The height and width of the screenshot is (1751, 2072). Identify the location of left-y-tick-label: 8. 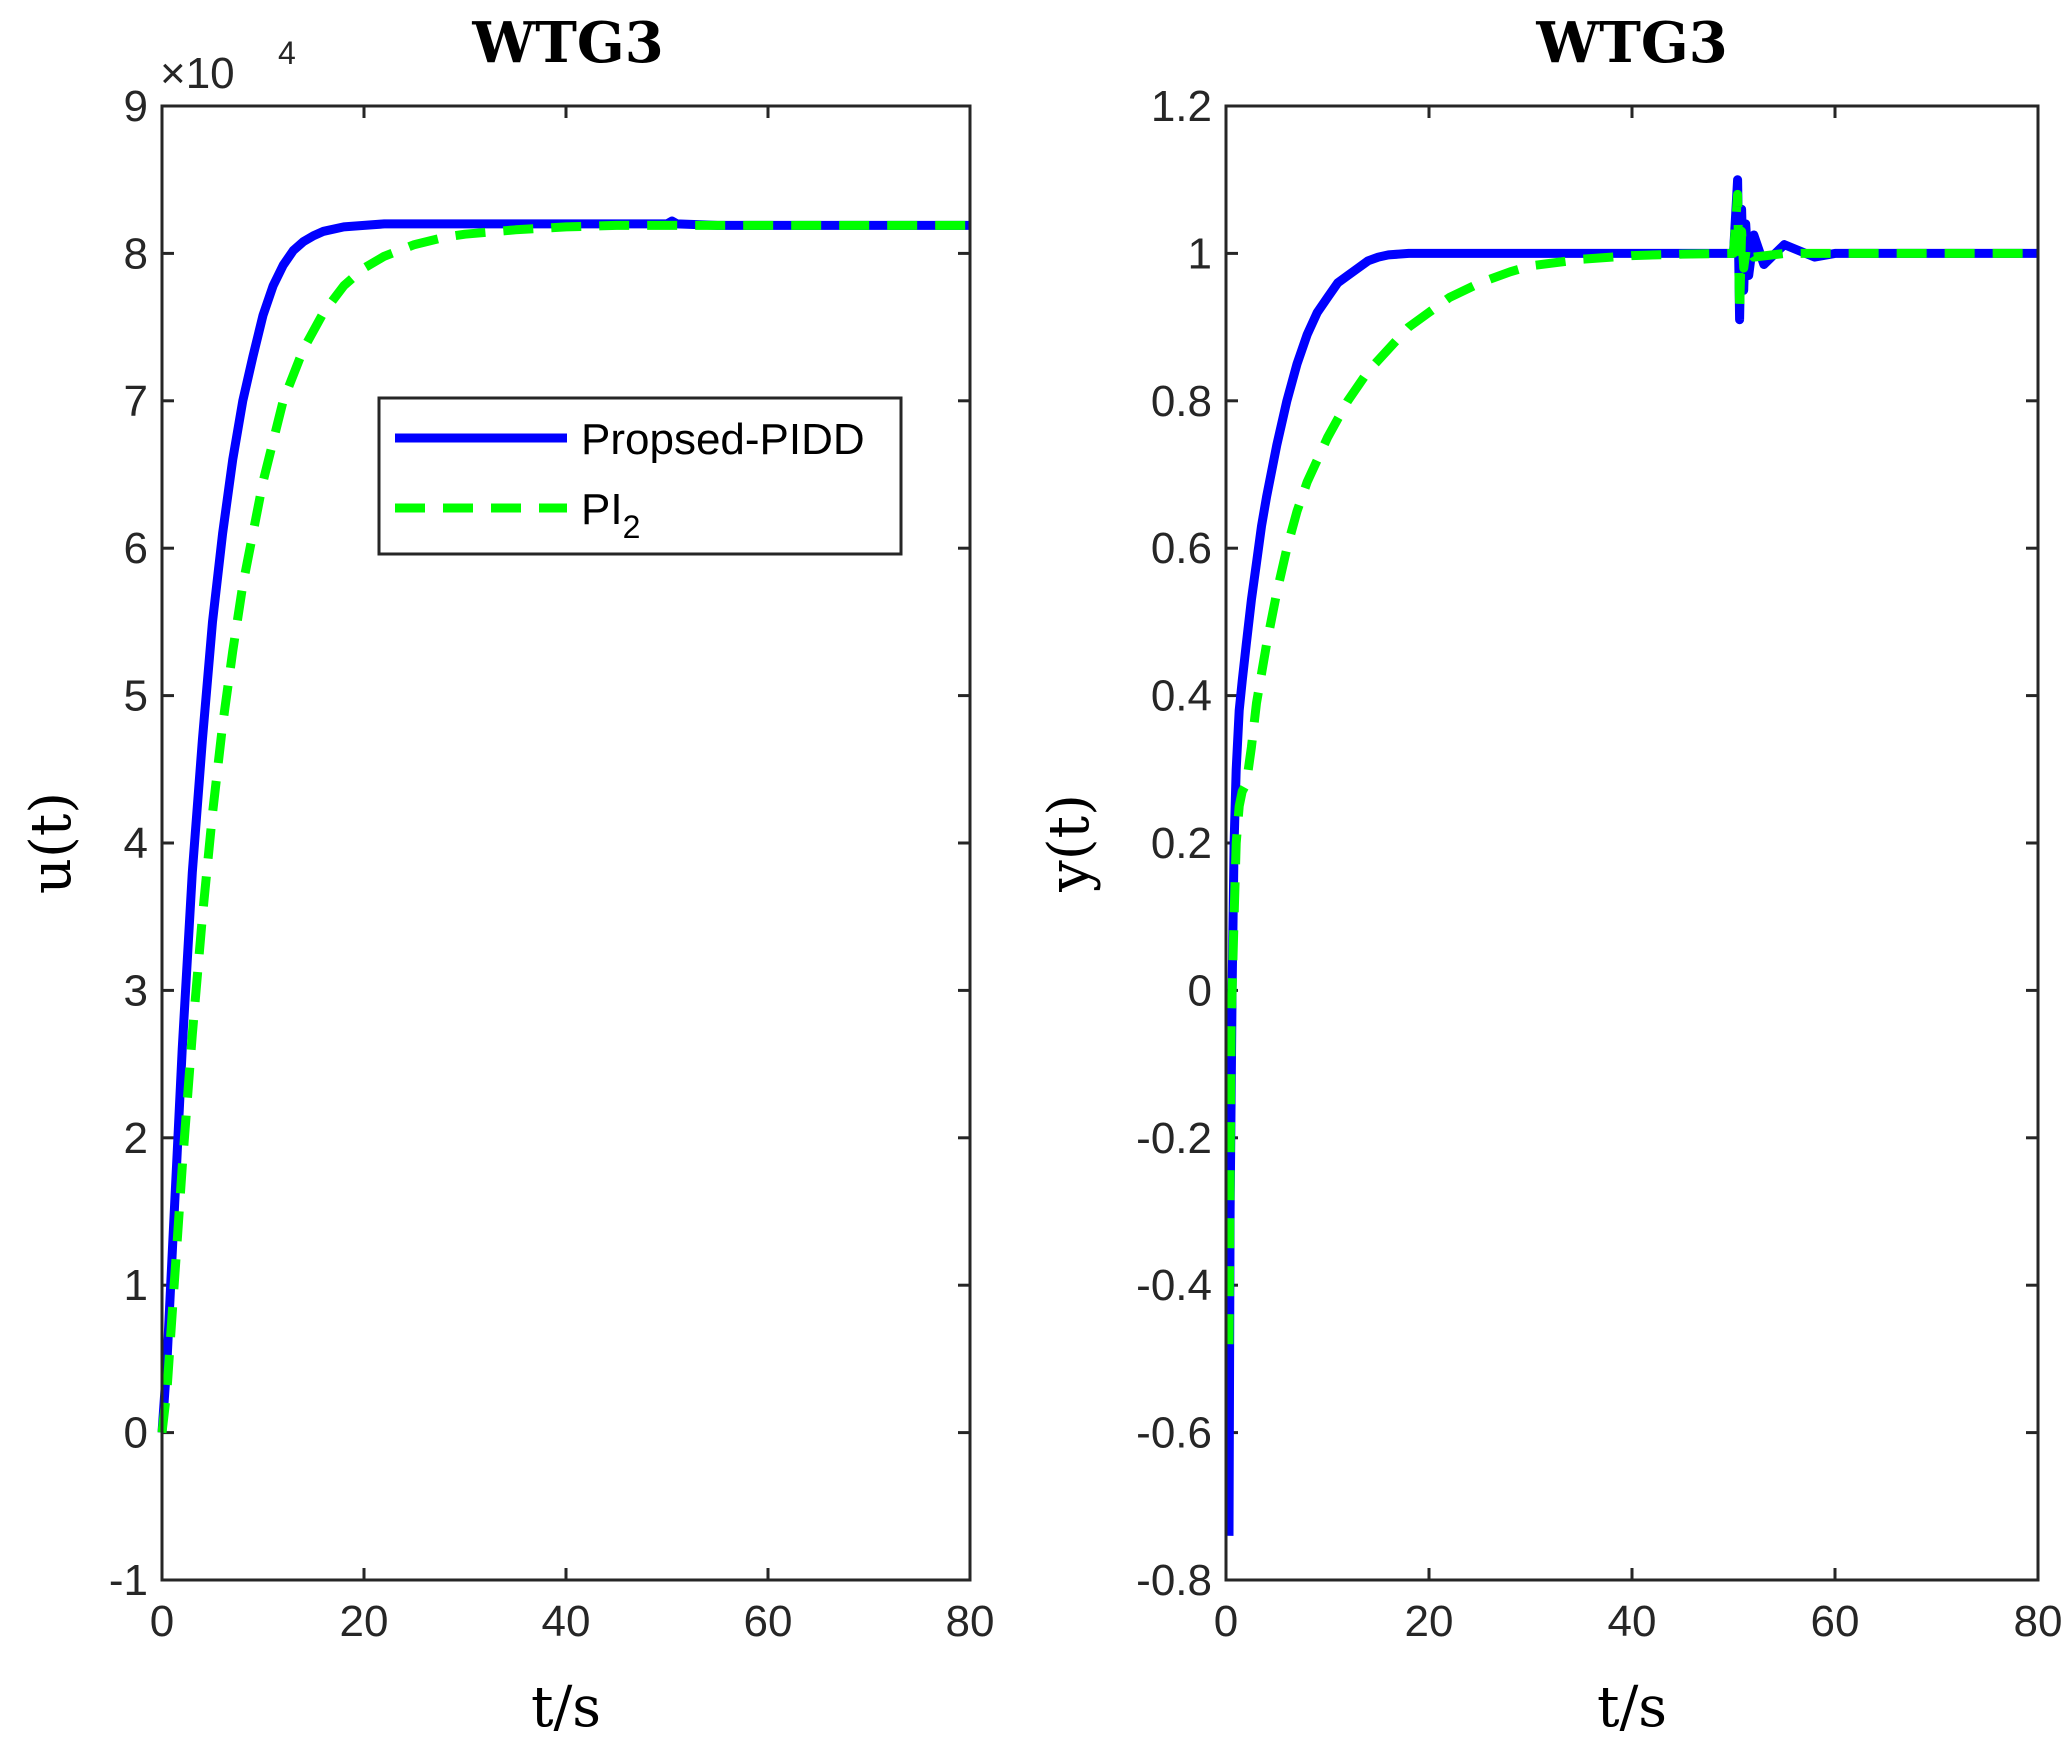
(136, 253).